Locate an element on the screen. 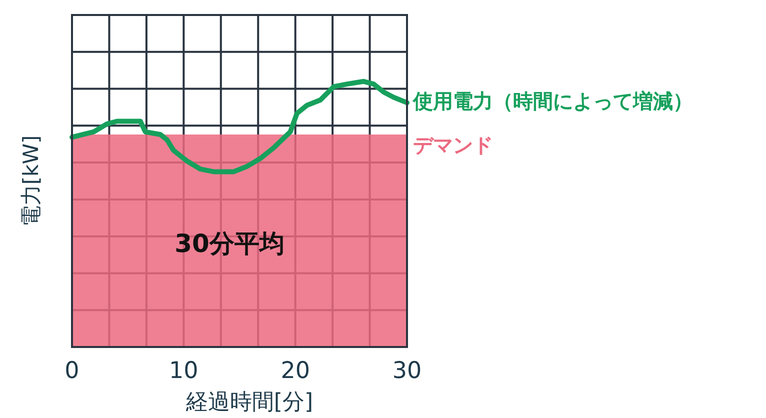  x-tick-label: 20 is located at coordinates (295, 371).